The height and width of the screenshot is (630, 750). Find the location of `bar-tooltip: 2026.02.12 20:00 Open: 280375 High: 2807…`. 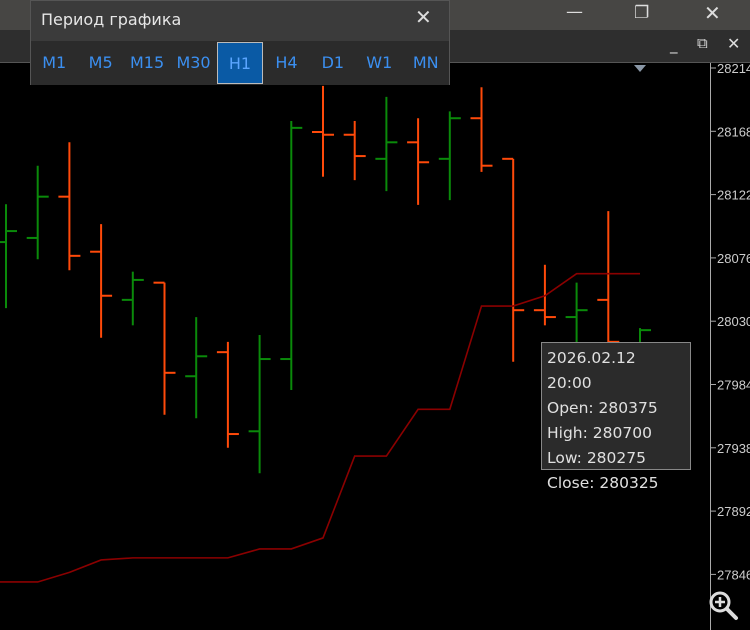

bar-tooltip: 2026.02.12 20:00 Open: 280375 High: 2807… is located at coordinates (616, 417).